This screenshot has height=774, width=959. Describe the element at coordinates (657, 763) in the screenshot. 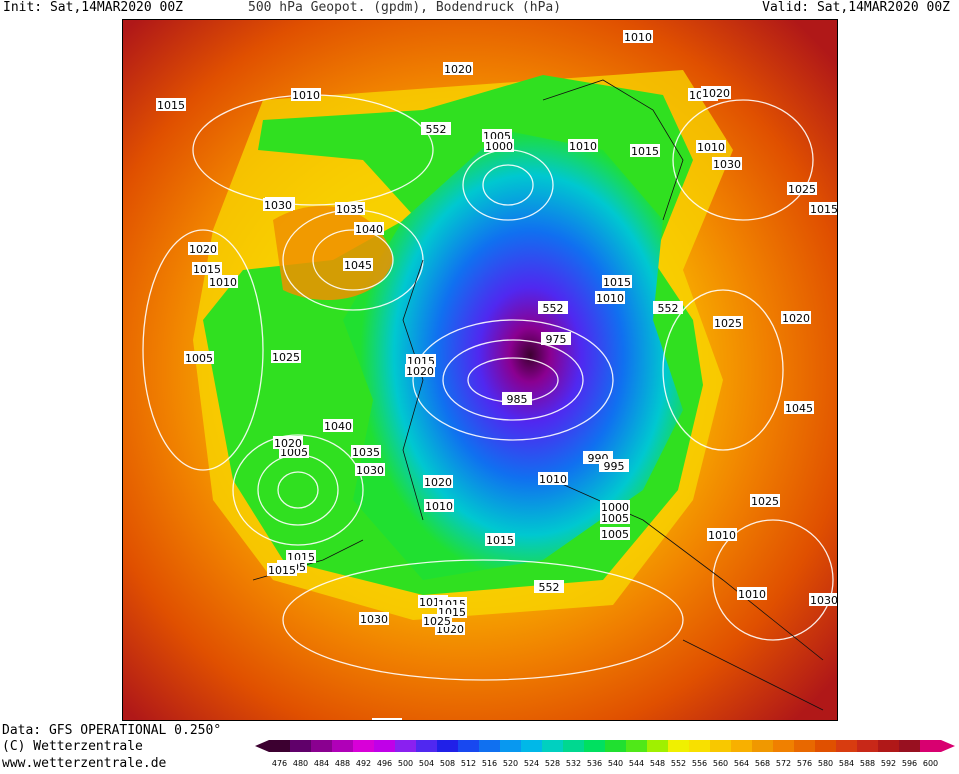

I see `legend-tick-label: 548` at that location.